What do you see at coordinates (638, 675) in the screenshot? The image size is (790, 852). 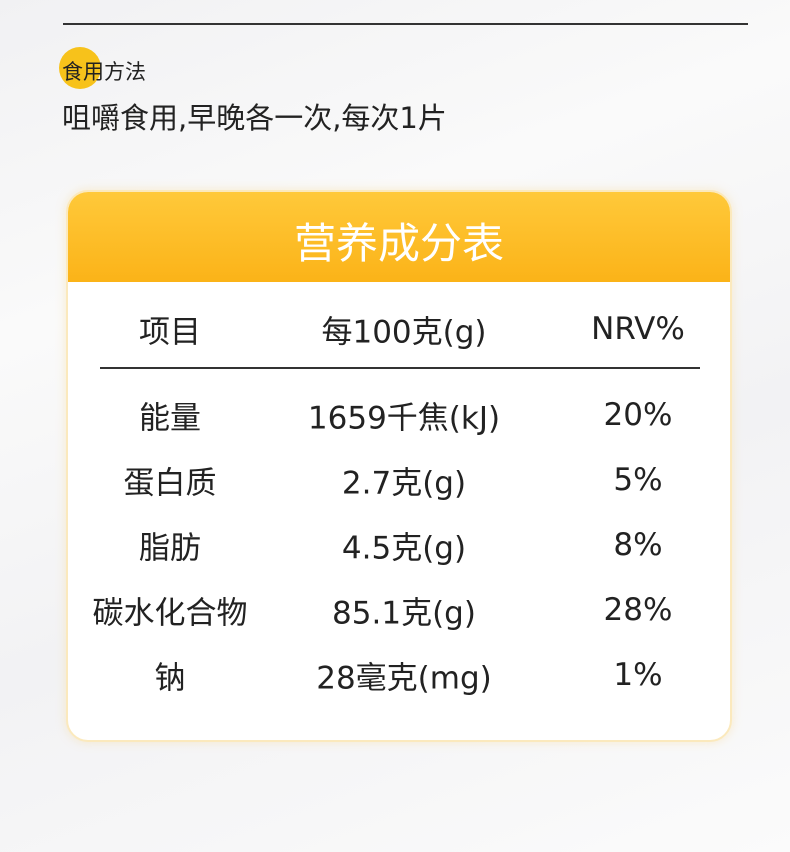 I see `table-cell: 1%` at bounding box center [638, 675].